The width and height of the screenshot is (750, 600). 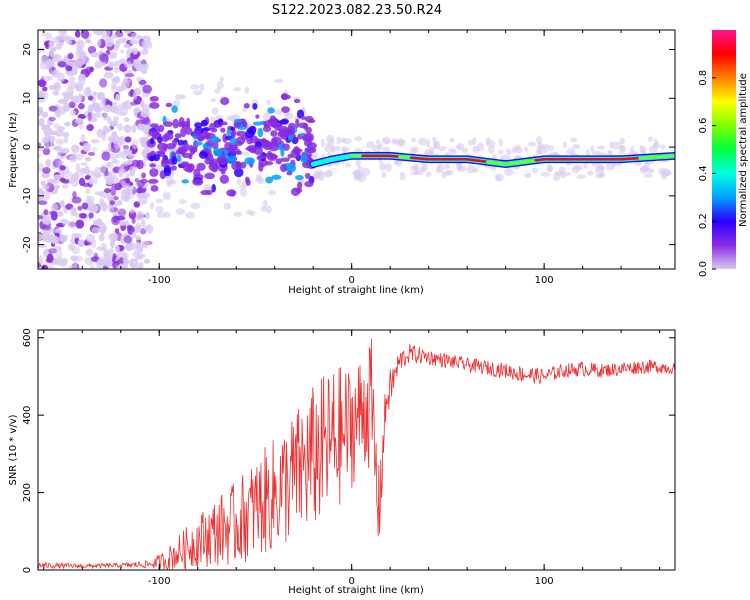 I want to click on snr-y-label: SNR (10 * v/v), so click(x=13, y=449).